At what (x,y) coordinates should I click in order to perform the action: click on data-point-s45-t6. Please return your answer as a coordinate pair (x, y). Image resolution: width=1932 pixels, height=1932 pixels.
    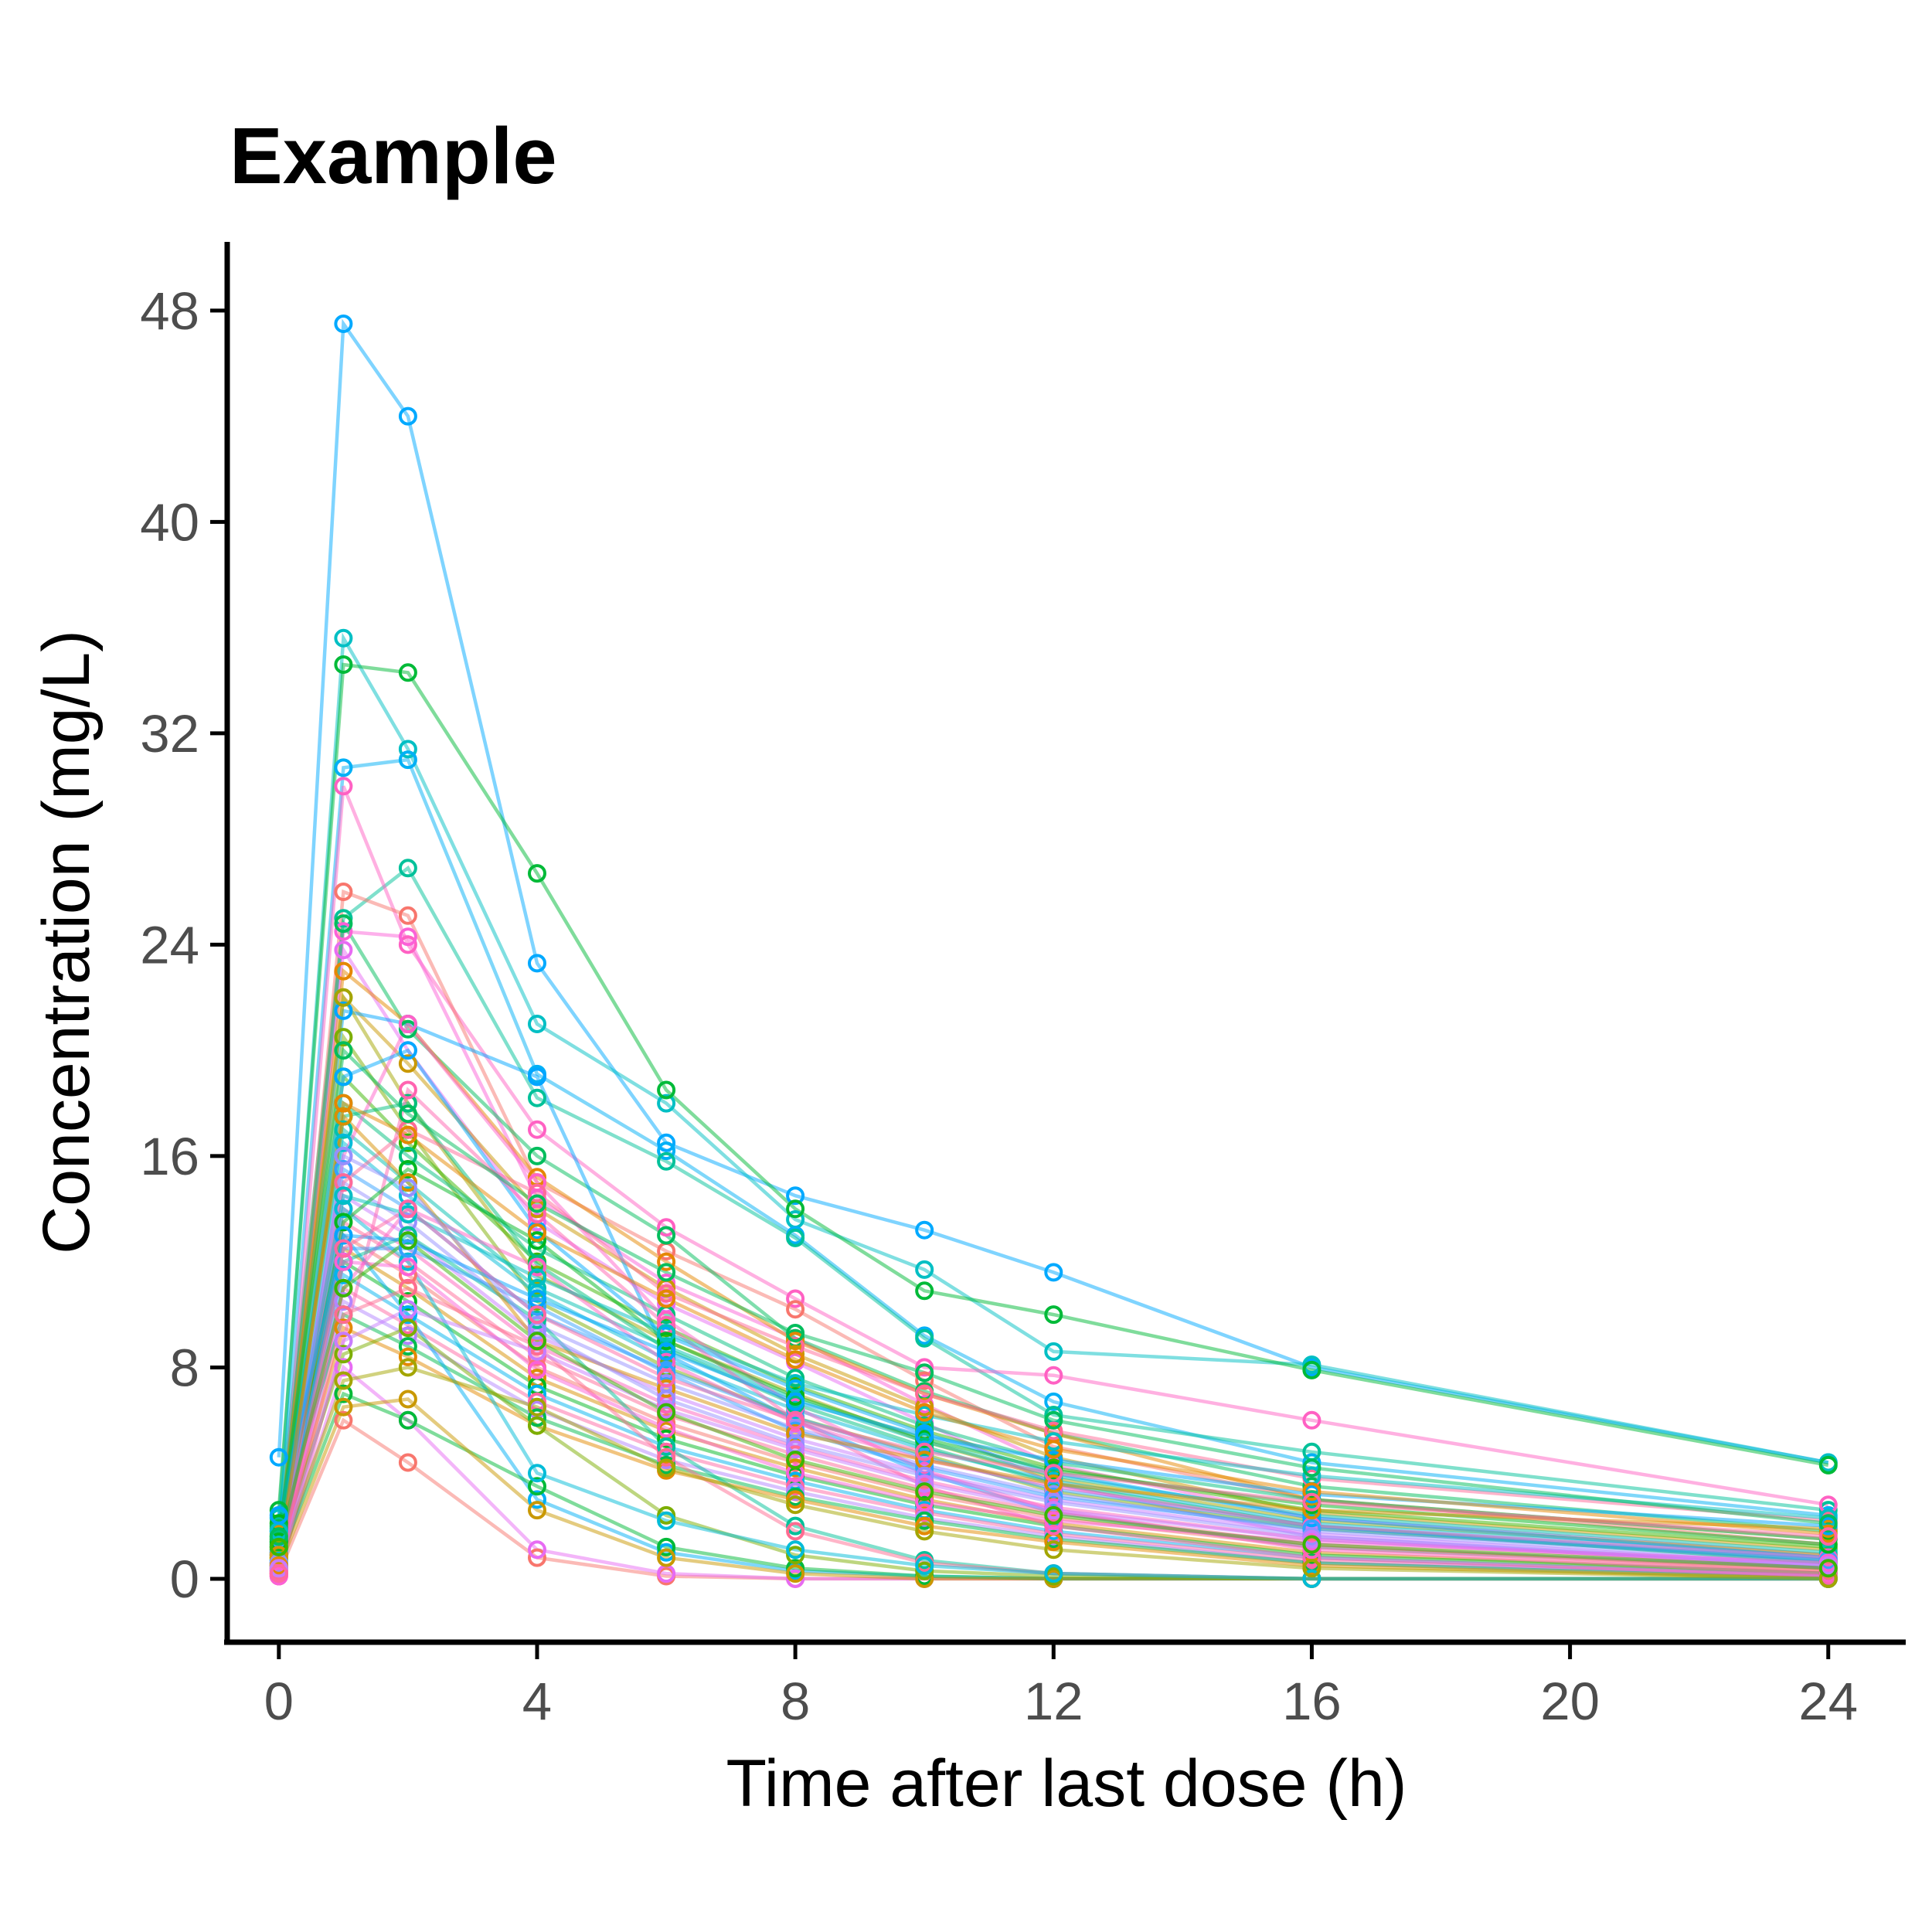
    Looking at the image, I should click on (667, 1520).